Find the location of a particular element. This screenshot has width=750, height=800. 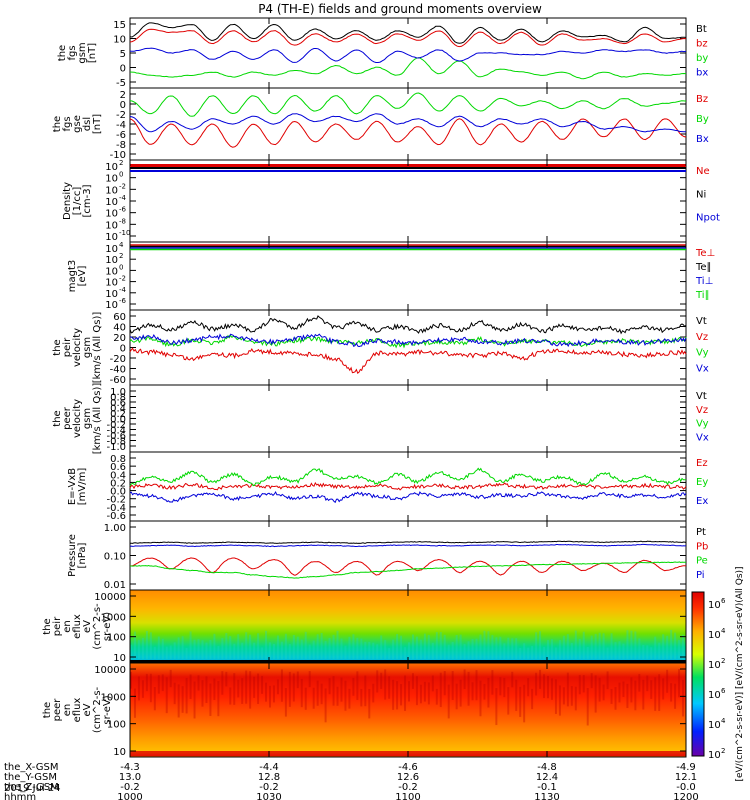

y-tick-label: 2 is located at coordinates (123, 95).